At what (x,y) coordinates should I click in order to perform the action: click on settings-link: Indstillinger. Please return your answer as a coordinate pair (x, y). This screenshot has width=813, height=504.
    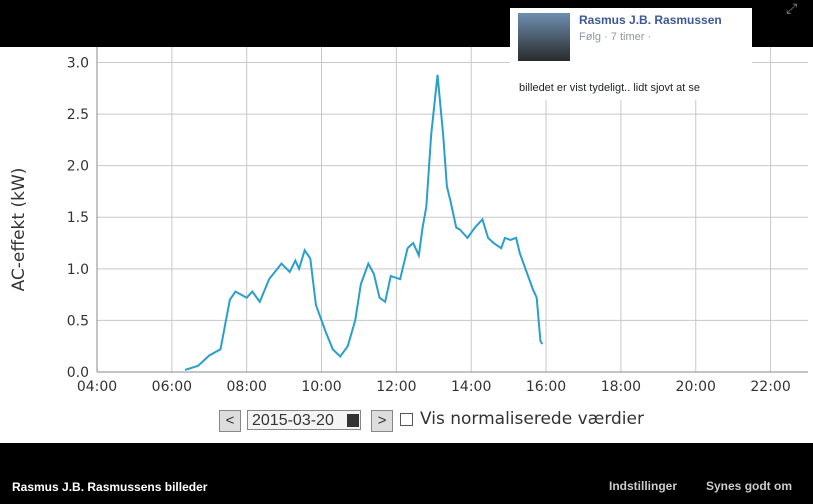
    Looking at the image, I should click on (643, 486).